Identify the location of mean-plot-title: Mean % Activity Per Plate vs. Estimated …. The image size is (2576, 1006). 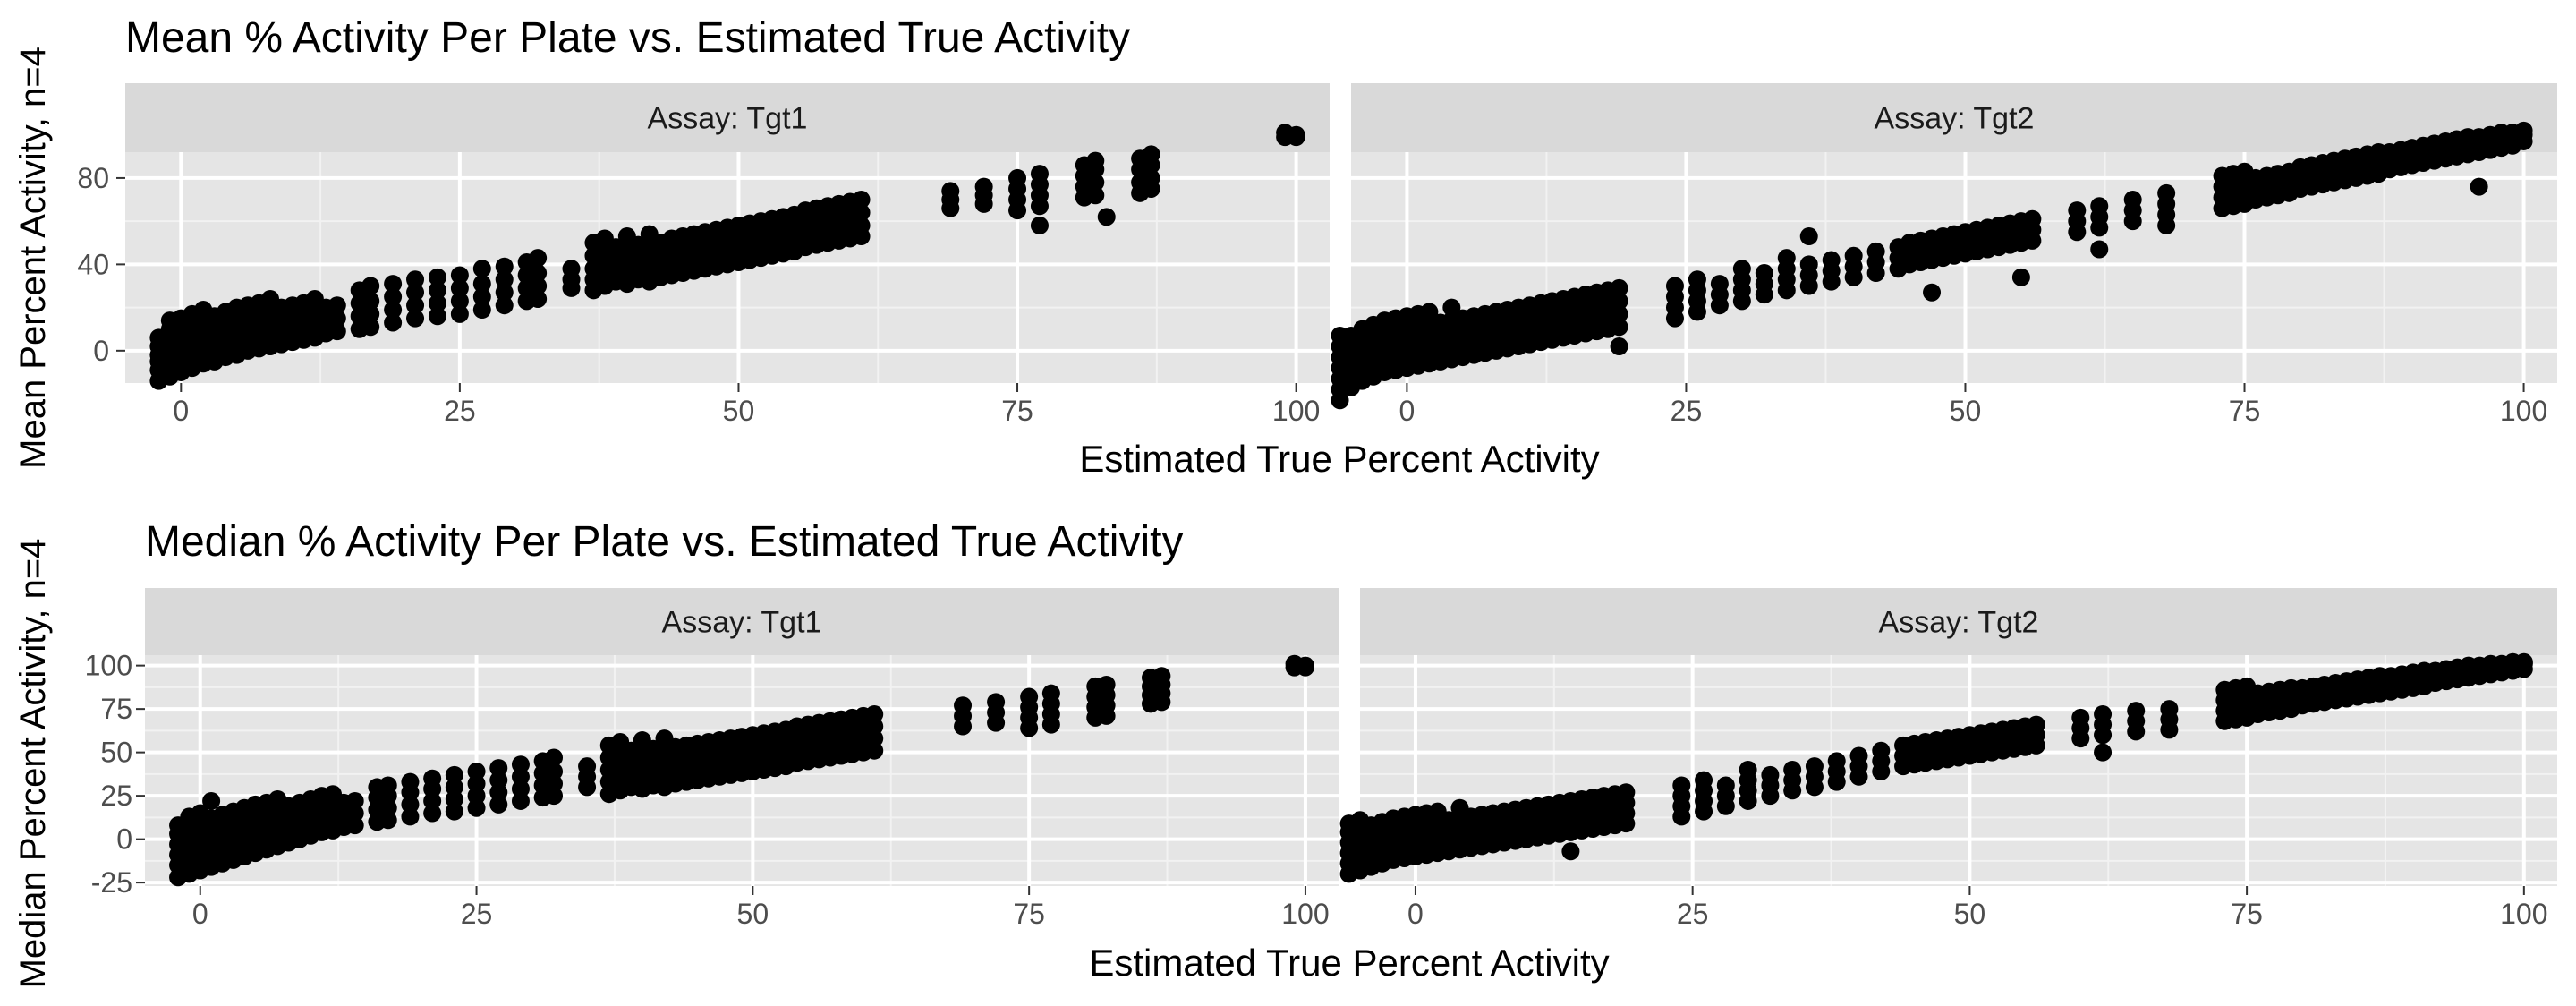
(627, 38).